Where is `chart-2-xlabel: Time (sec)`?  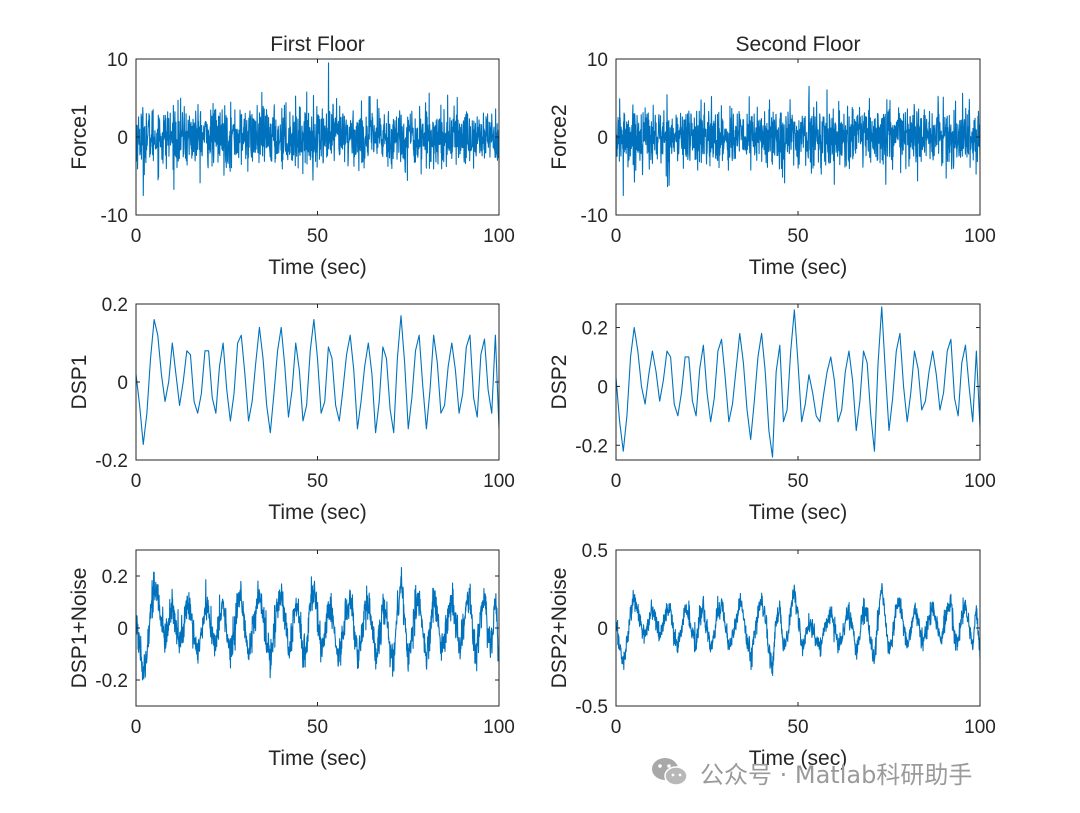 chart-2-xlabel: Time (sec) is located at coordinates (798, 267).